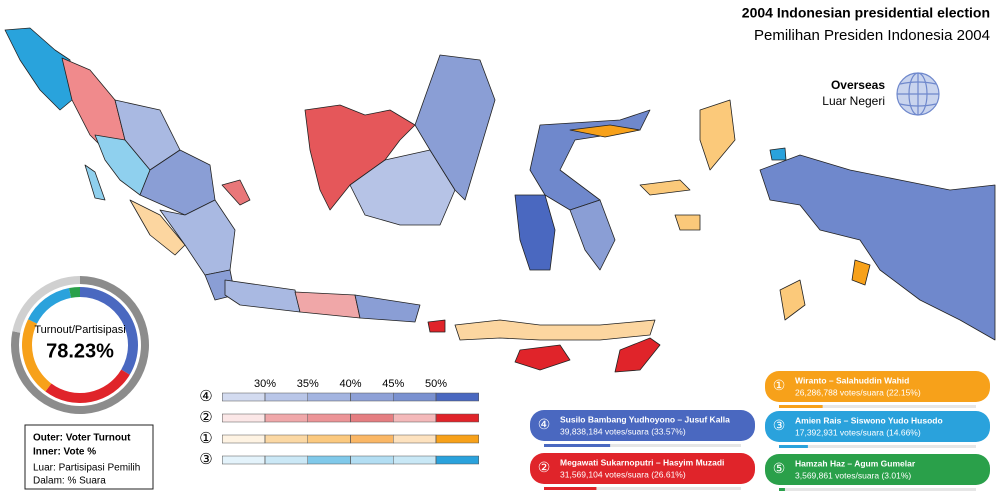 This screenshot has width=1000, height=500. I want to click on scale-row-number: ②, so click(205, 417).